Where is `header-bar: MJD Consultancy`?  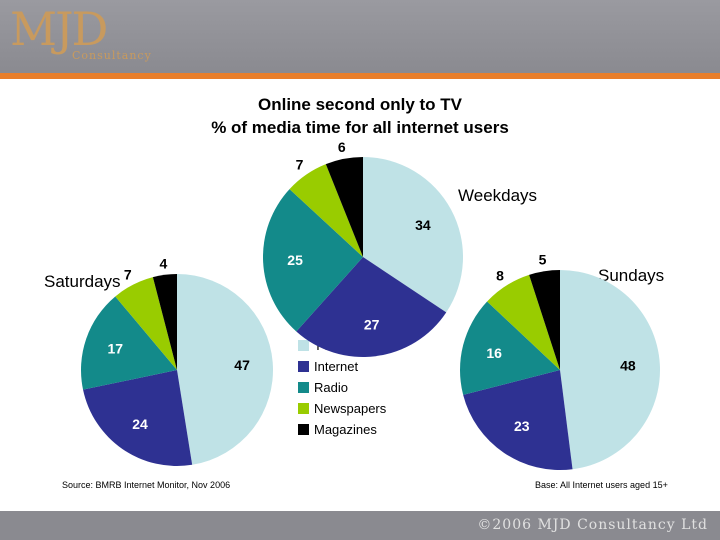
header-bar: MJD Consultancy is located at coordinates (360, 36).